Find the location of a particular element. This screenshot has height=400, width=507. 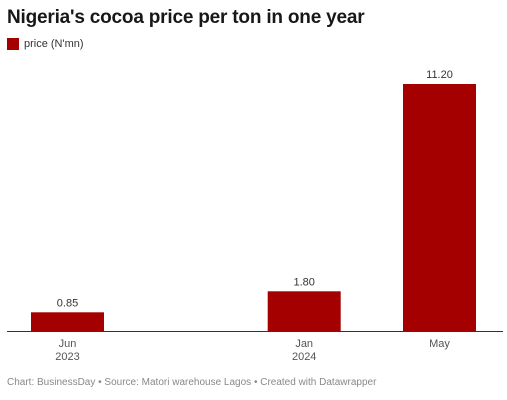

x-tick-label: Jun is located at coordinates (68, 344).